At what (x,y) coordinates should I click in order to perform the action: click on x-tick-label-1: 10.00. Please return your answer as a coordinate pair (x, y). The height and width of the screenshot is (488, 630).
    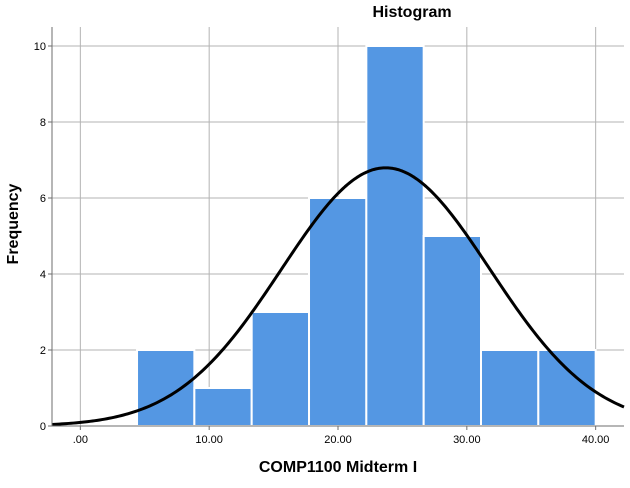
    Looking at the image, I should click on (209, 440).